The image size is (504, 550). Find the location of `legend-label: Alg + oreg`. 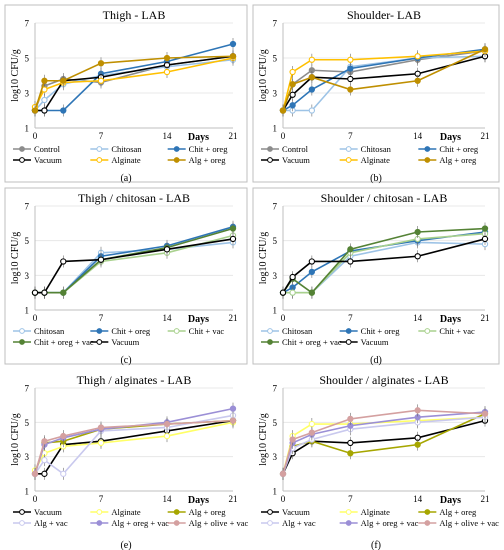

legend-label: Alg + oreg is located at coordinates (208, 512).